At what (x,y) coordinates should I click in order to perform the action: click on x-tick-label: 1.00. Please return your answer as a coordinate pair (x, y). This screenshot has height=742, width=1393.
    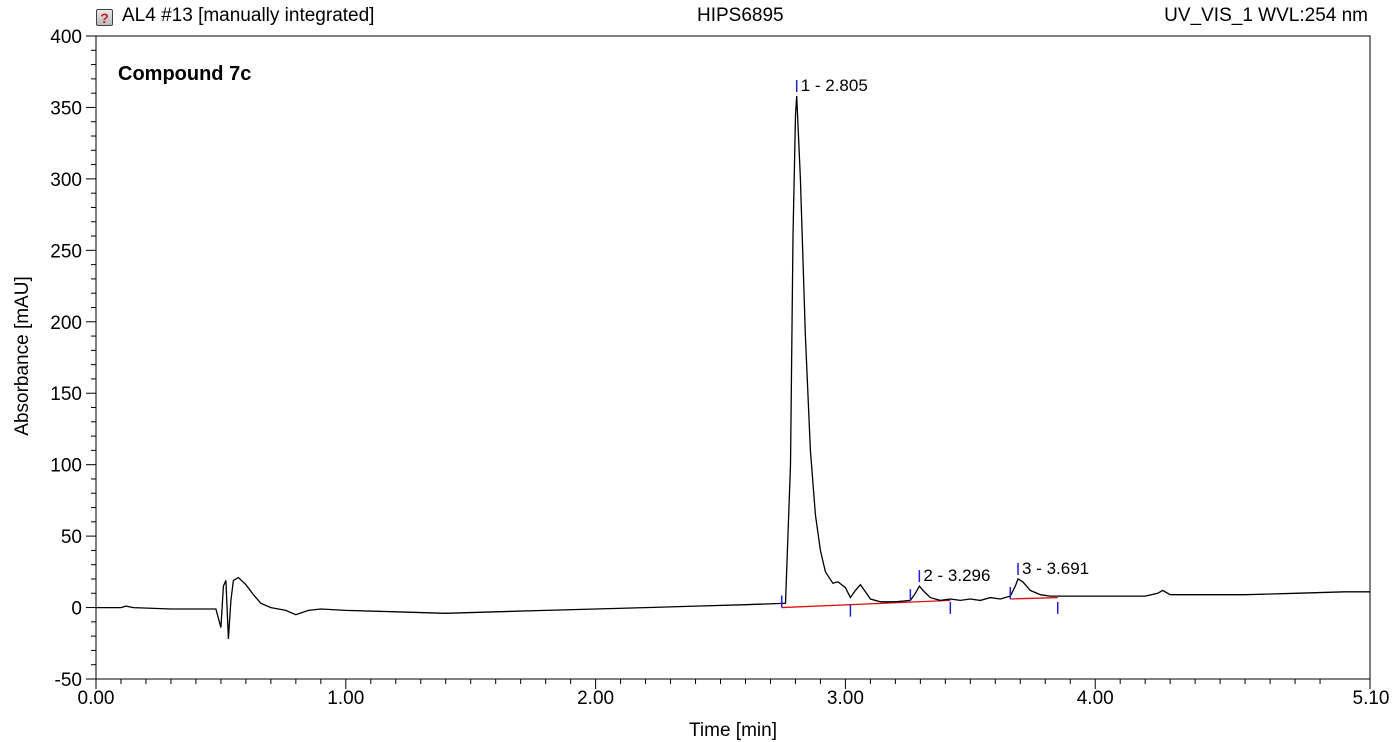
    Looking at the image, I should click on (345, 698).